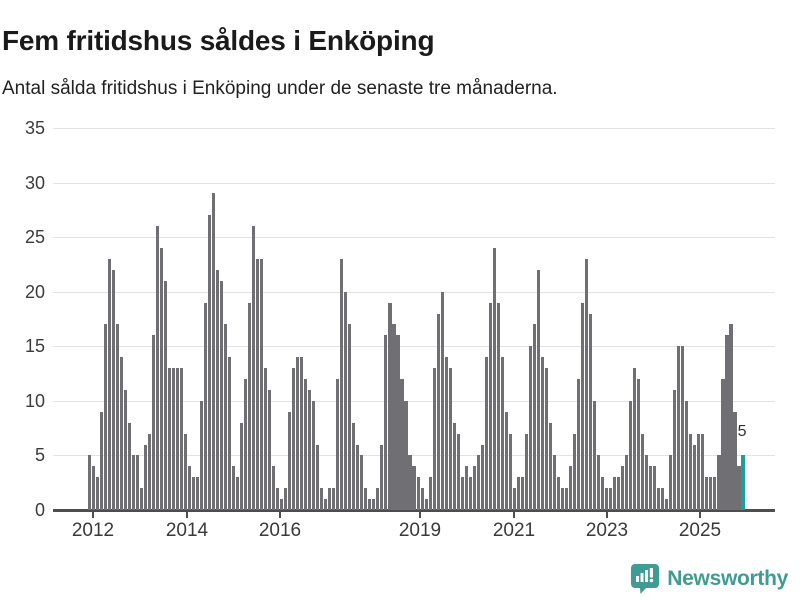 This screenshot has width=800, height=600. What do you see at coordinates (709, 579) in the screenshot?
I see `newsworthy-logo: Newsworthy` at bounding box center [709, 579].